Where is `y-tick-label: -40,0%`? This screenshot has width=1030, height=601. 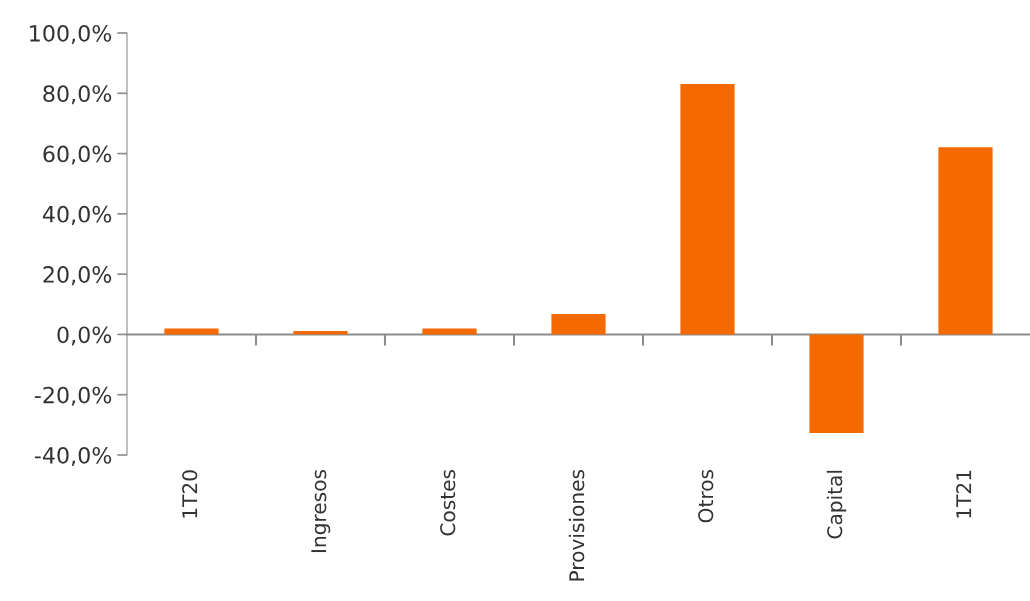 y-tick-label: -40,0% is located at coordinates (73, 456).